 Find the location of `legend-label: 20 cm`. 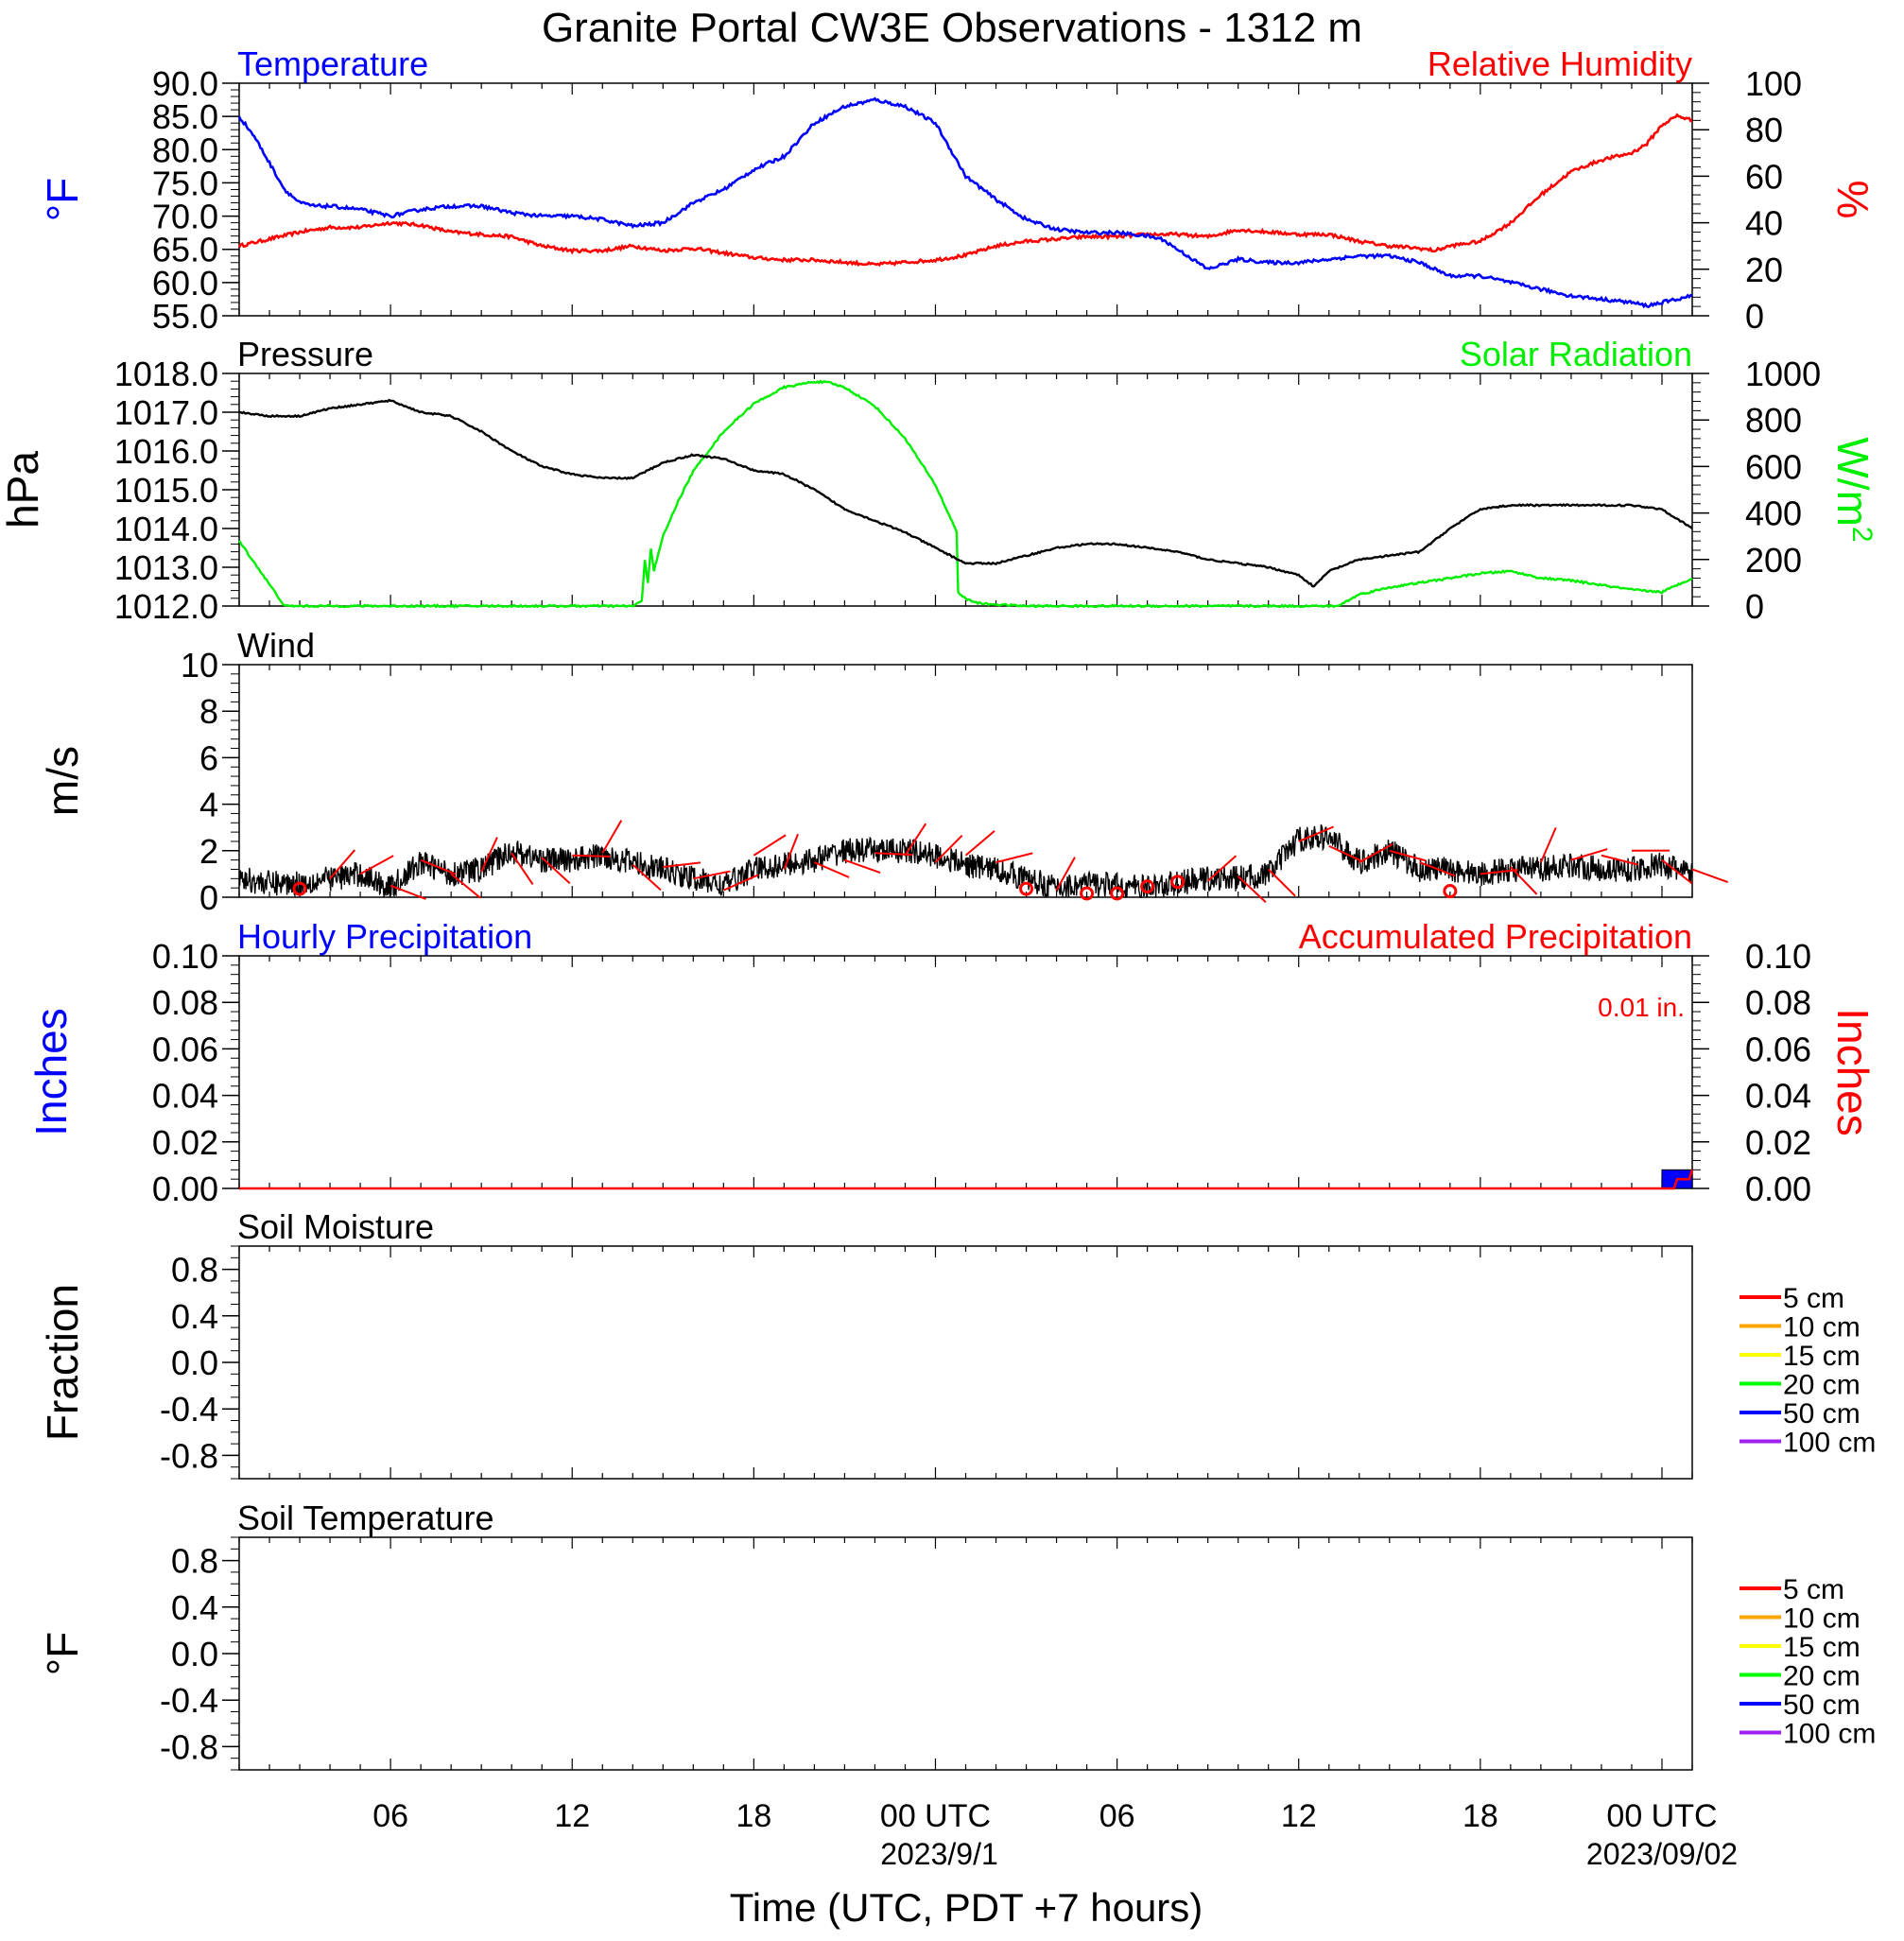

legend-label: 20 cm is located at coordinates (1822, 1386).